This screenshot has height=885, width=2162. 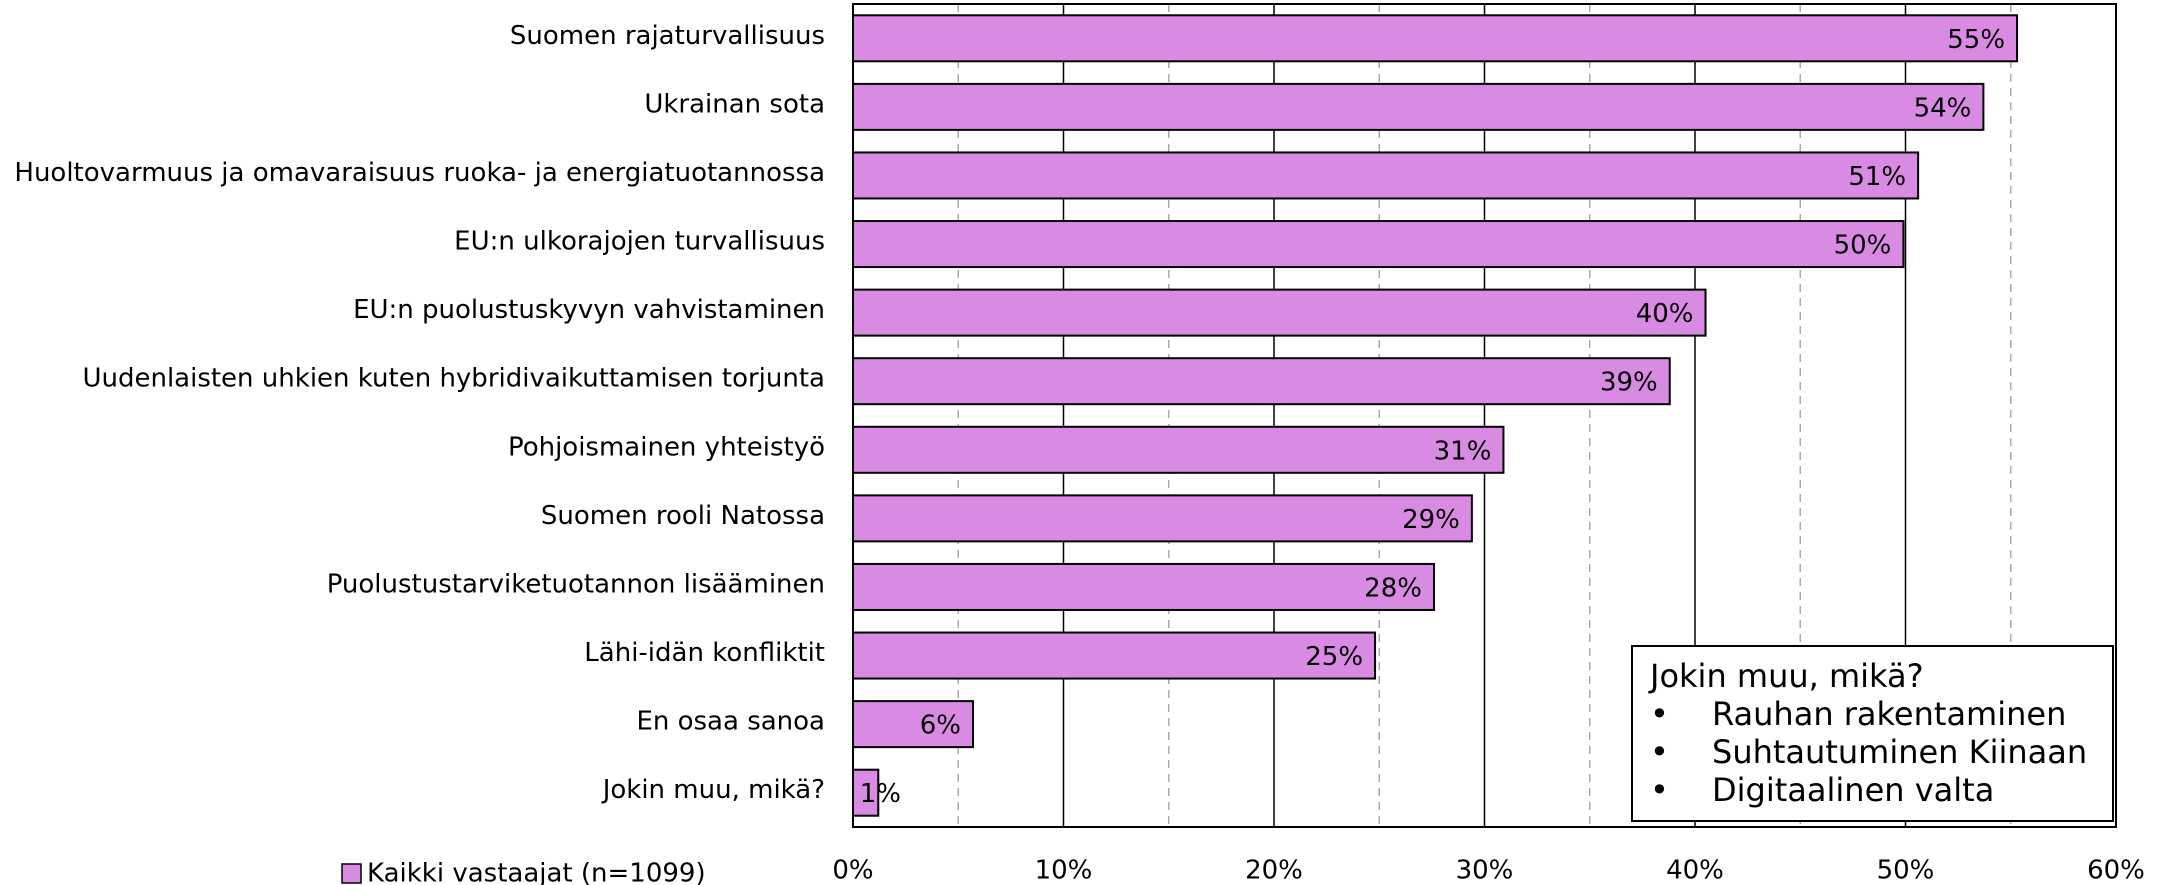 I want to click on annotation-item: Rauhan rakentaminen, so click(x=1889, y=714).